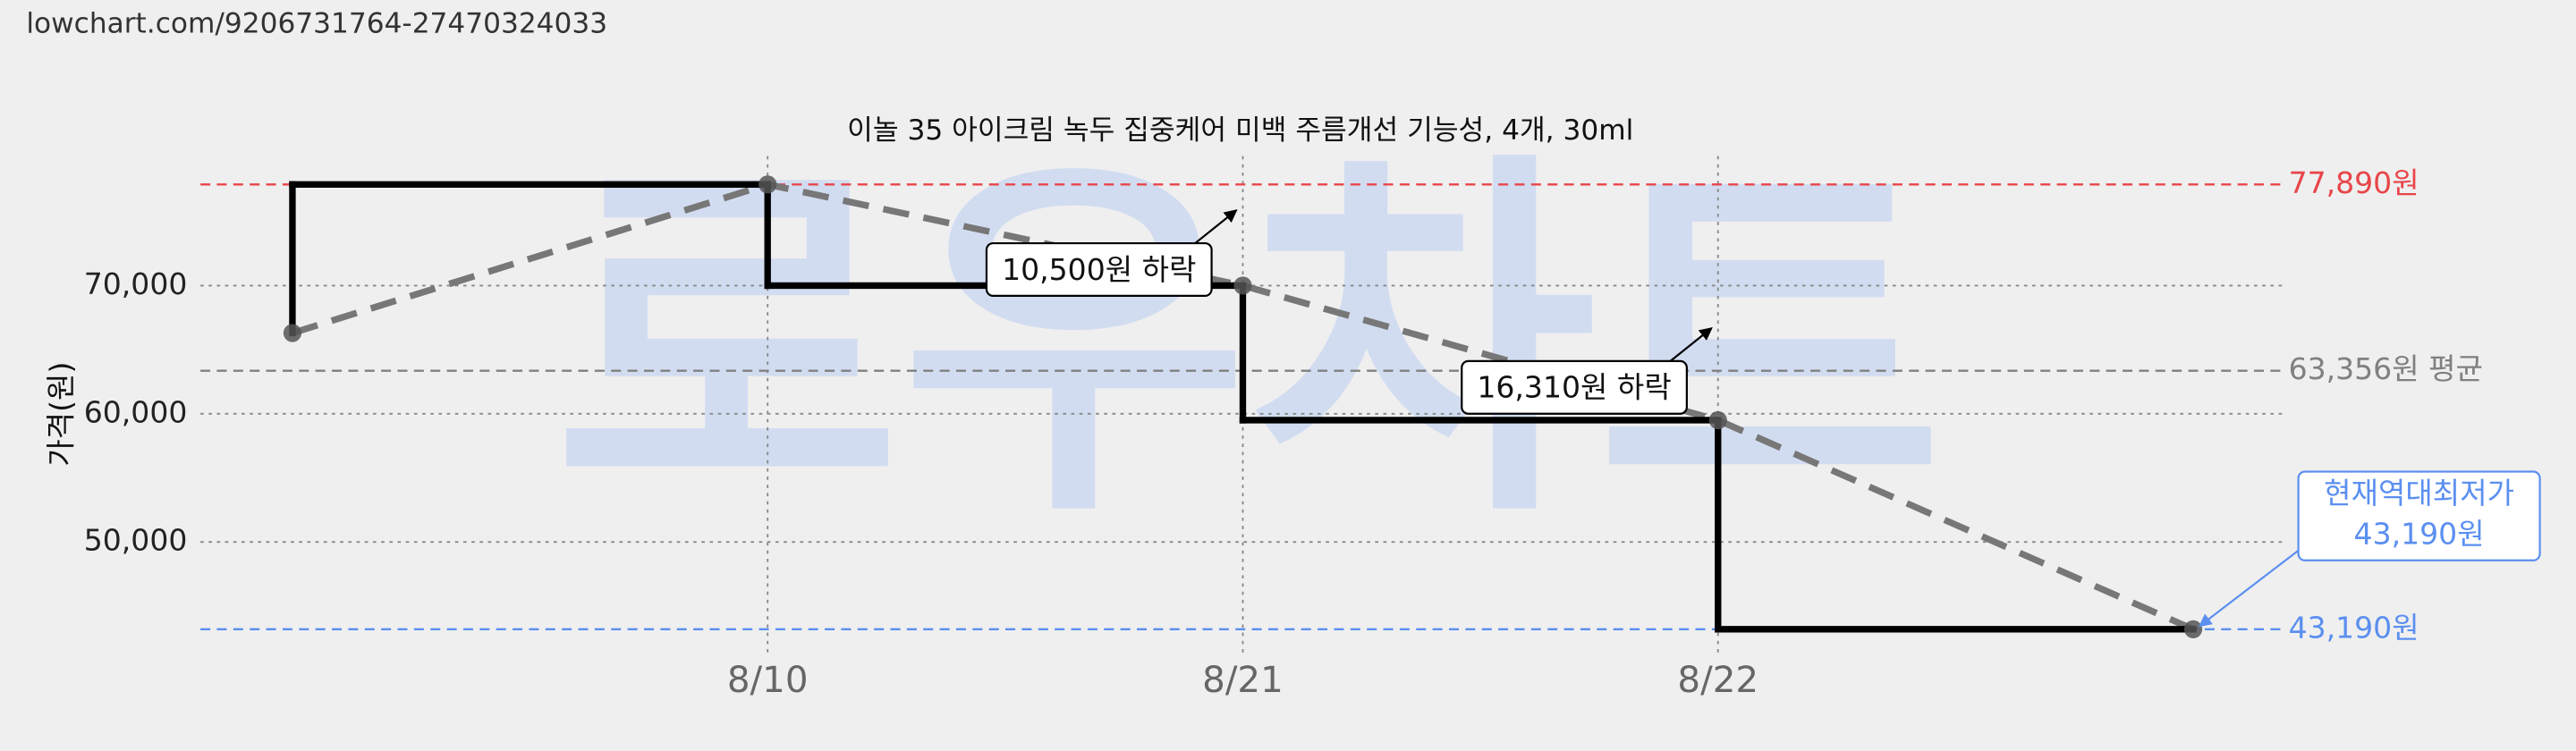 This screenshot has height=751, width=2576. I want to click on y-tick-label: 60,000, so click(136, 411).